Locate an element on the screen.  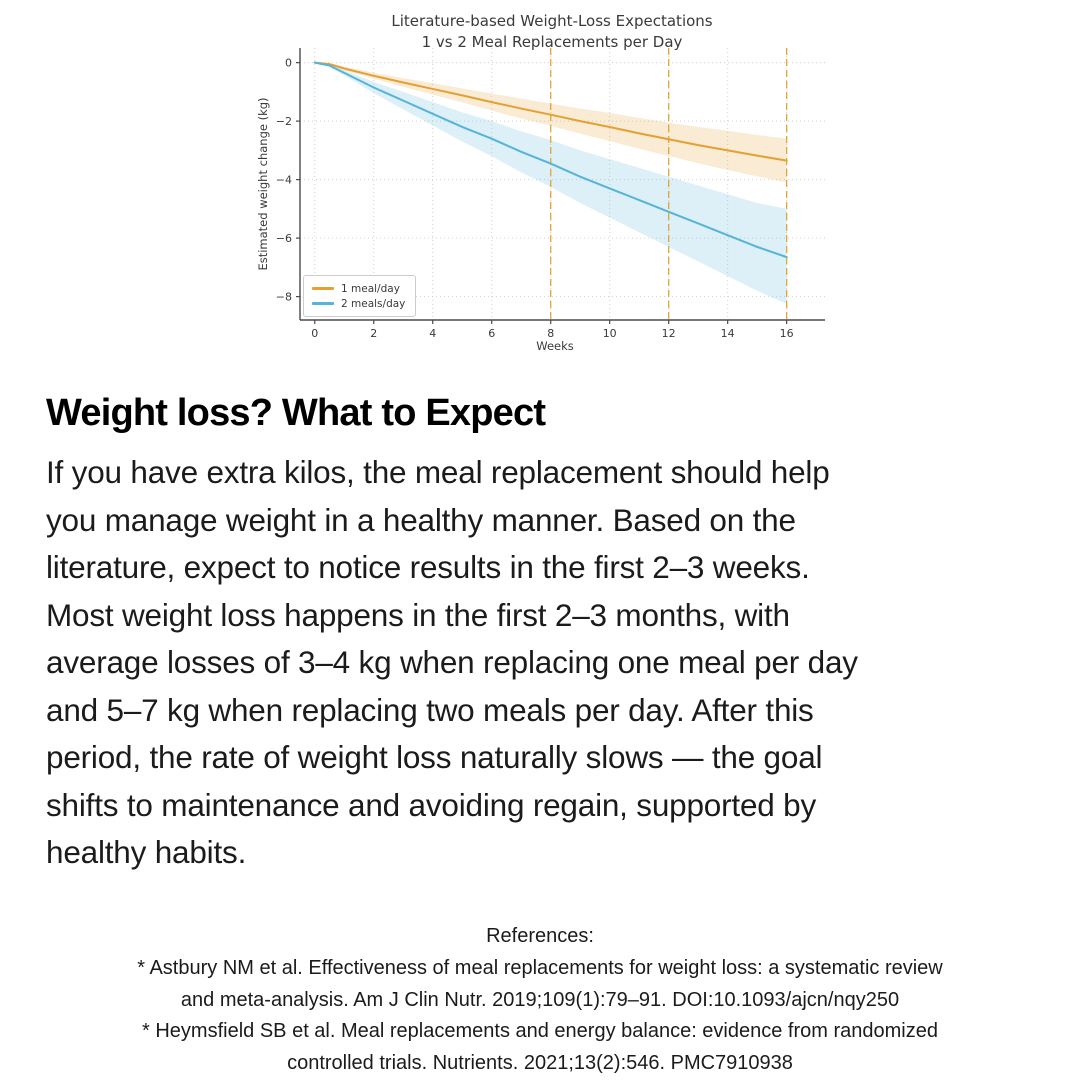
svg-text: 6 is located at coordinates (491, 333).